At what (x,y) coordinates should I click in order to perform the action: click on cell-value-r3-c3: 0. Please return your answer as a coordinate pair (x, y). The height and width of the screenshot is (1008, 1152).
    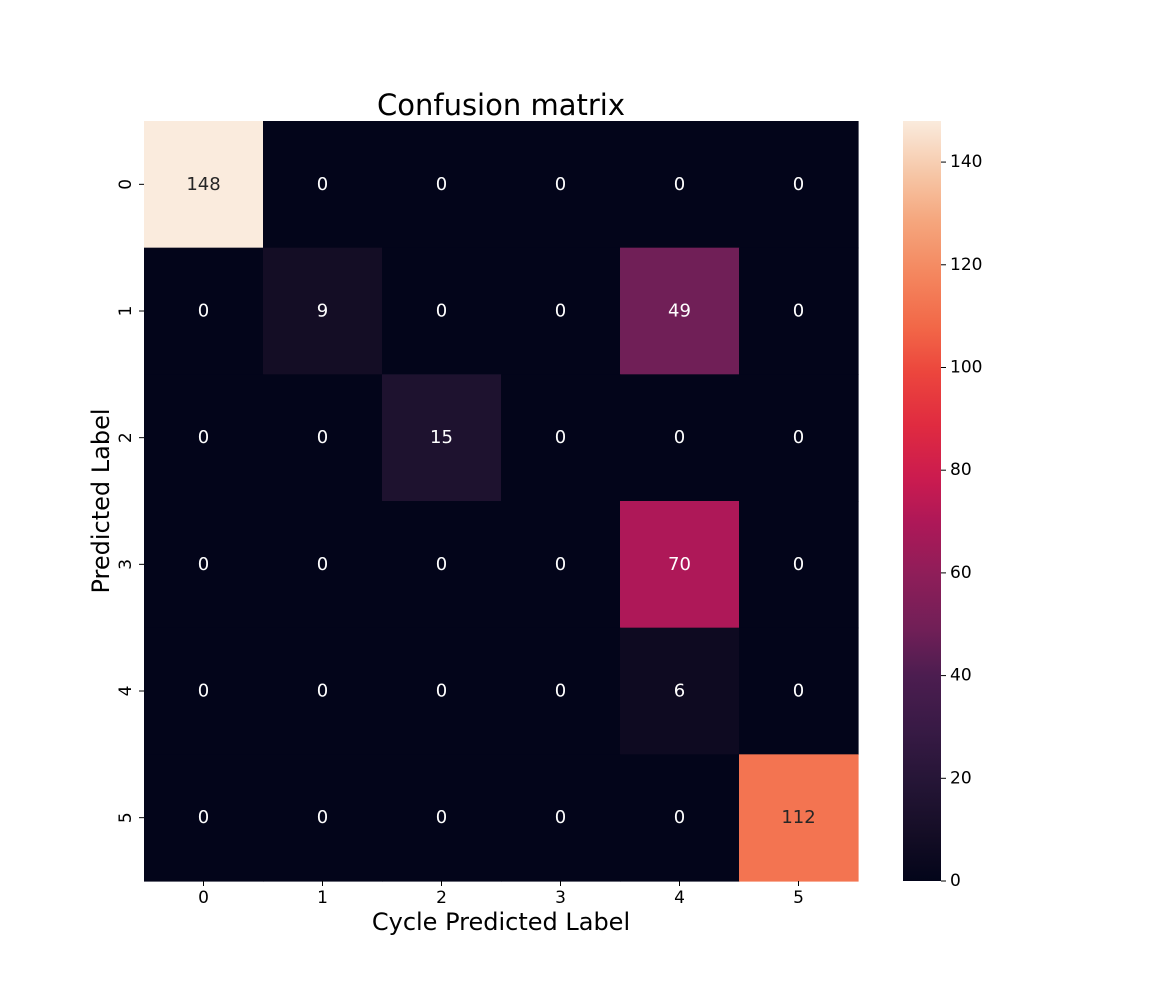
    Looking at the image, I should click on (560, 564).